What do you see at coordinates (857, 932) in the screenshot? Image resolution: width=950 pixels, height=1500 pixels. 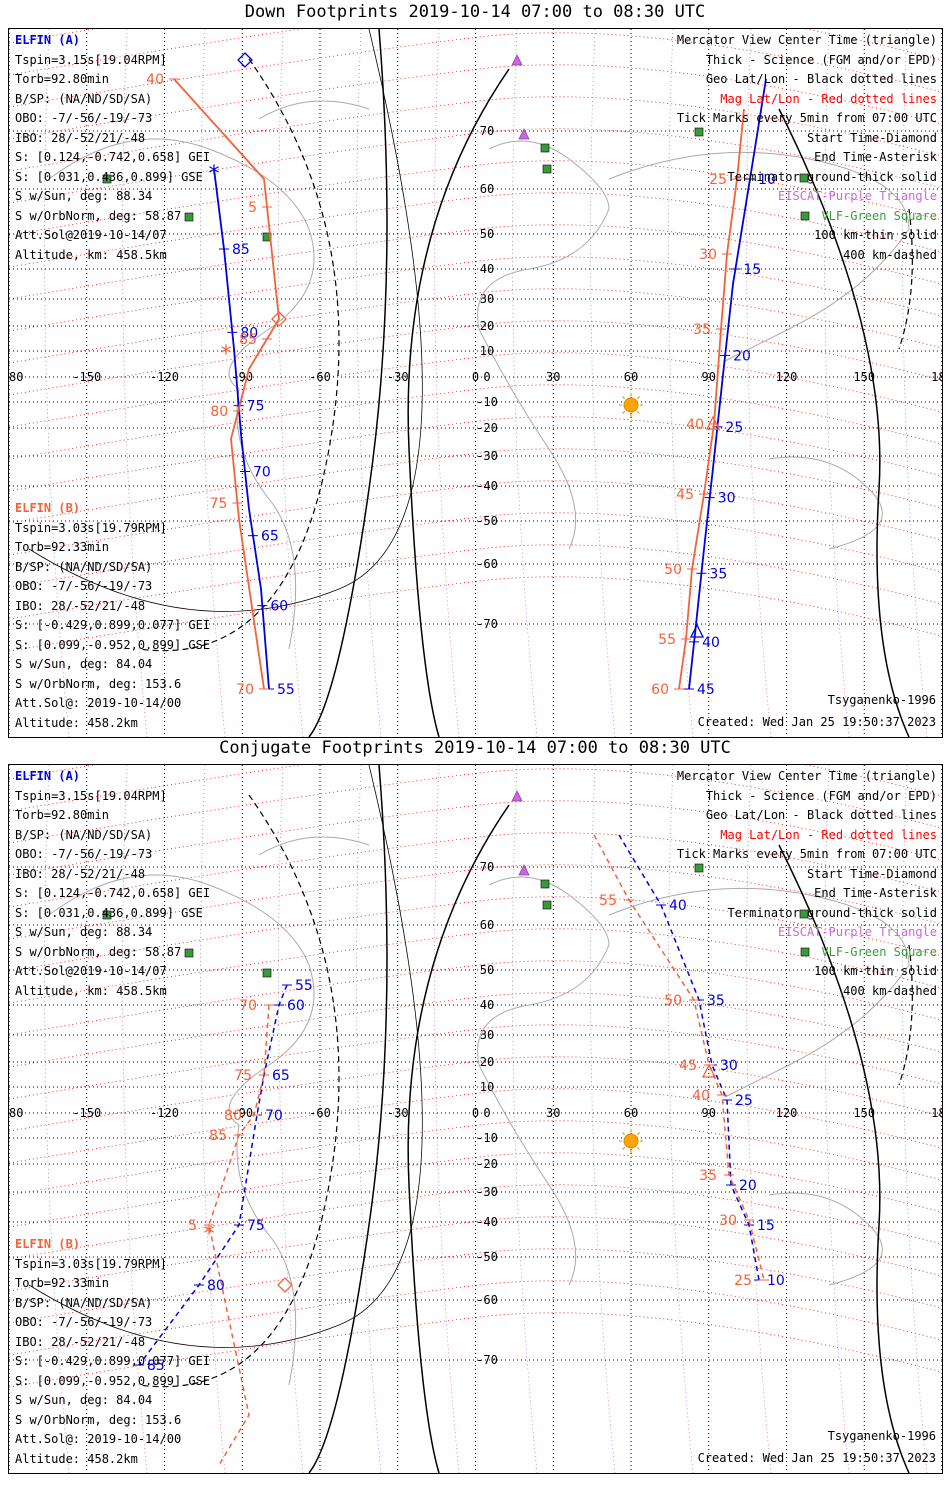 I see `legend-item: EISCAT-Purple Triangle` at bounding box center [857, 932].